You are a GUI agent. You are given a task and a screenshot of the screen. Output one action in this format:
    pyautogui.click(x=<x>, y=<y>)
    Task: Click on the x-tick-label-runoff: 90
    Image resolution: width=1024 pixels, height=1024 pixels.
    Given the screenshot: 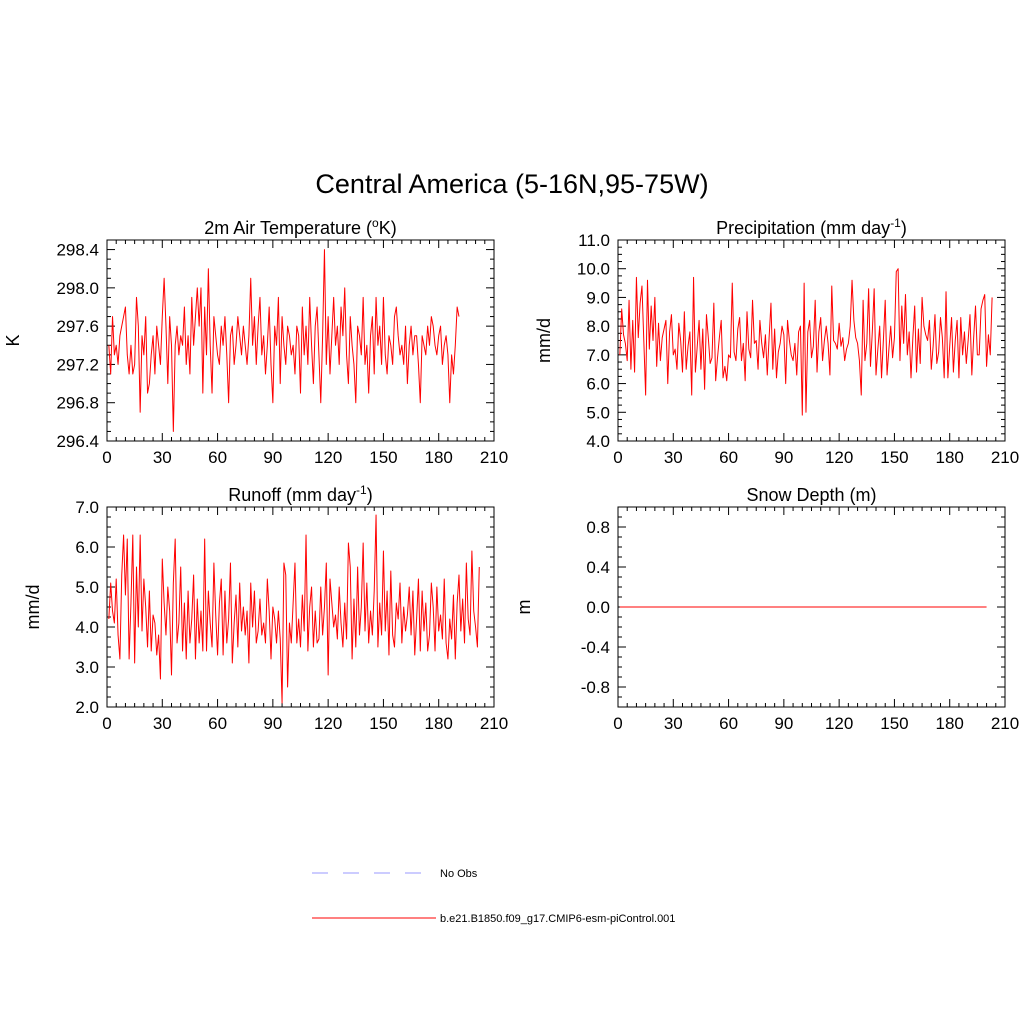 What is the action you would take?
    pyautogui.click(x=272, y=723)
    